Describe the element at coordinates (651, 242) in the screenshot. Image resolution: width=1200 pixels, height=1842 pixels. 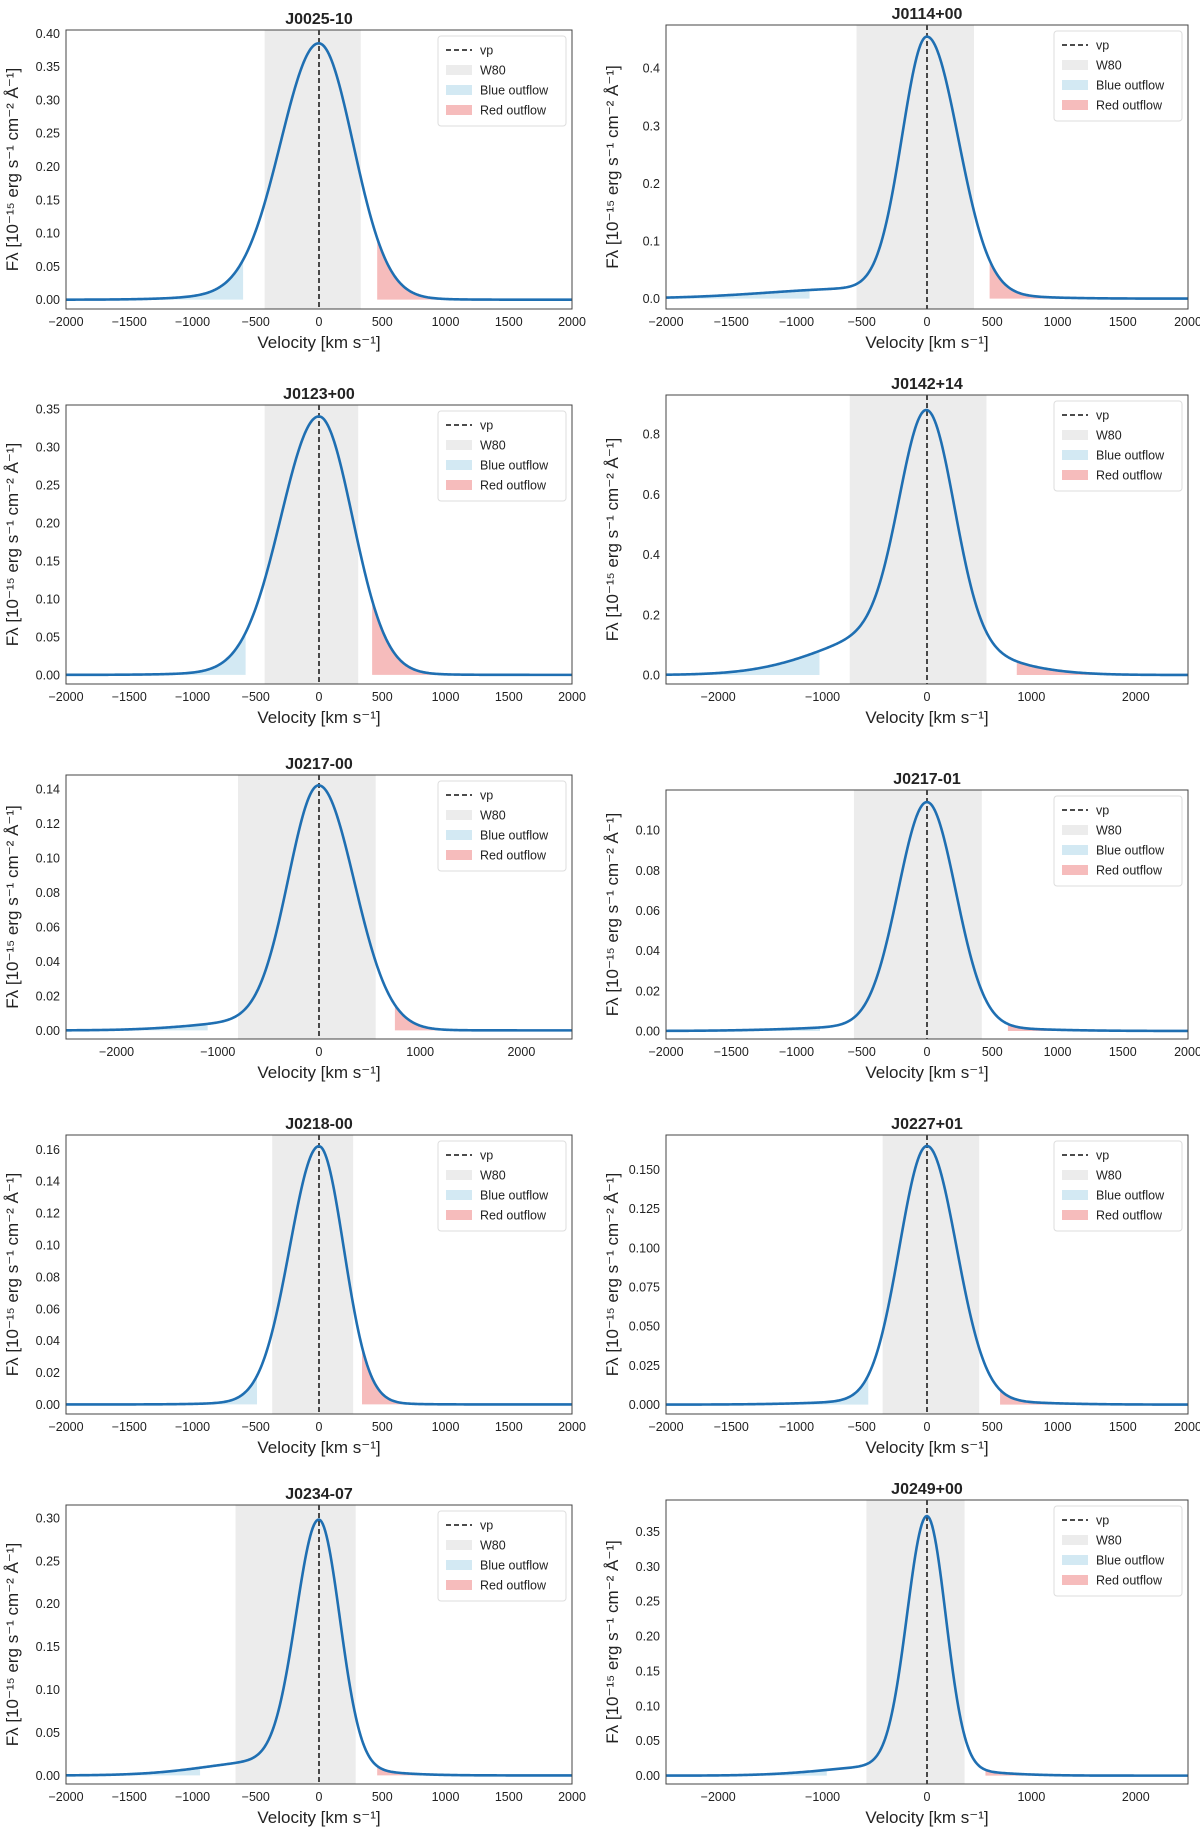
I see `y-tick-label: 0.1` at that location.